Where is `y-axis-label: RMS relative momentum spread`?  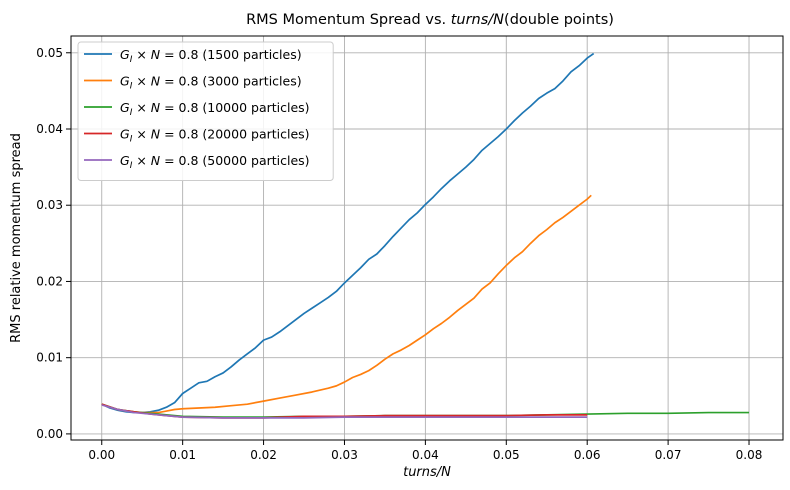
y-axis-label: RMS relative momentum spread is located at coordinates (16, 238).